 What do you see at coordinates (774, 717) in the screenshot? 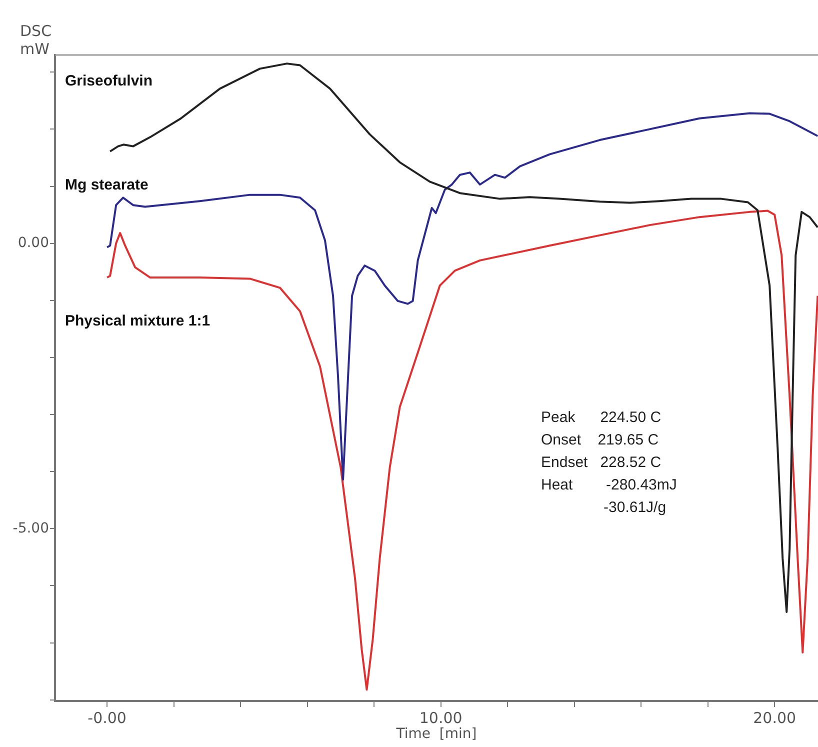
I see `x-tick-label: 20.00` at bounding box center [774, 717].